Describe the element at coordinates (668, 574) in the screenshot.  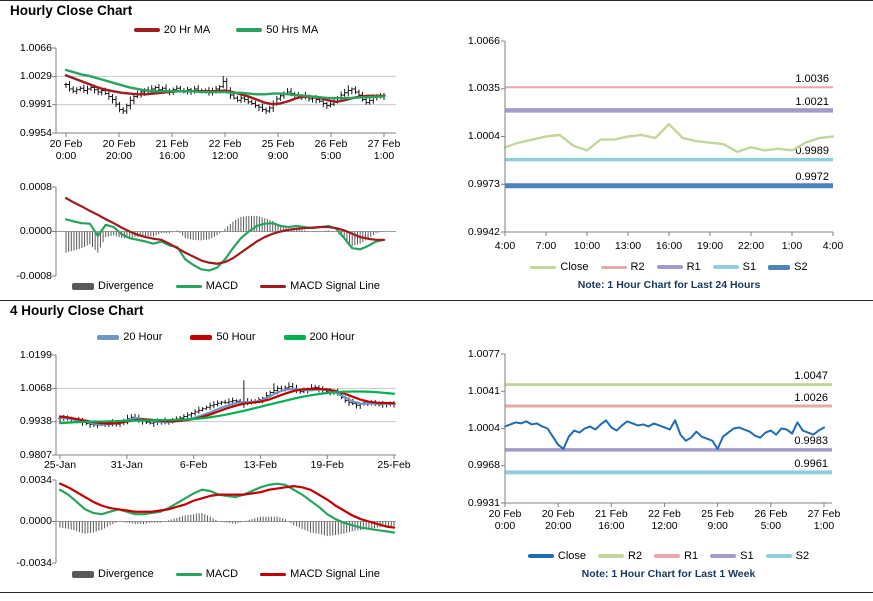
I see `chart-note: Note: 1 Hour Chart for Last 1 Week` at that location.